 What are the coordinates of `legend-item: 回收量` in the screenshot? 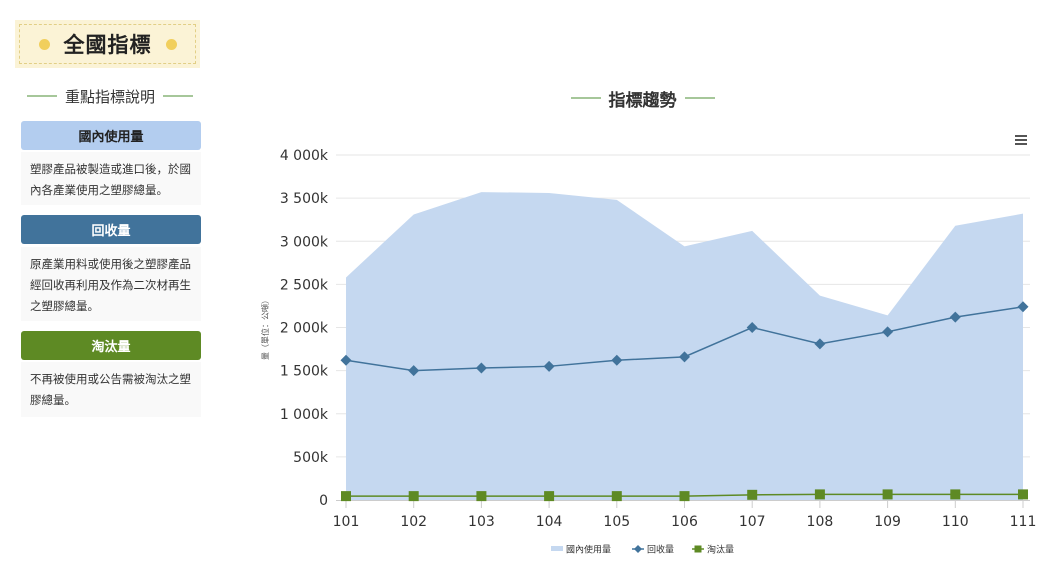 It's located at (653, 550).